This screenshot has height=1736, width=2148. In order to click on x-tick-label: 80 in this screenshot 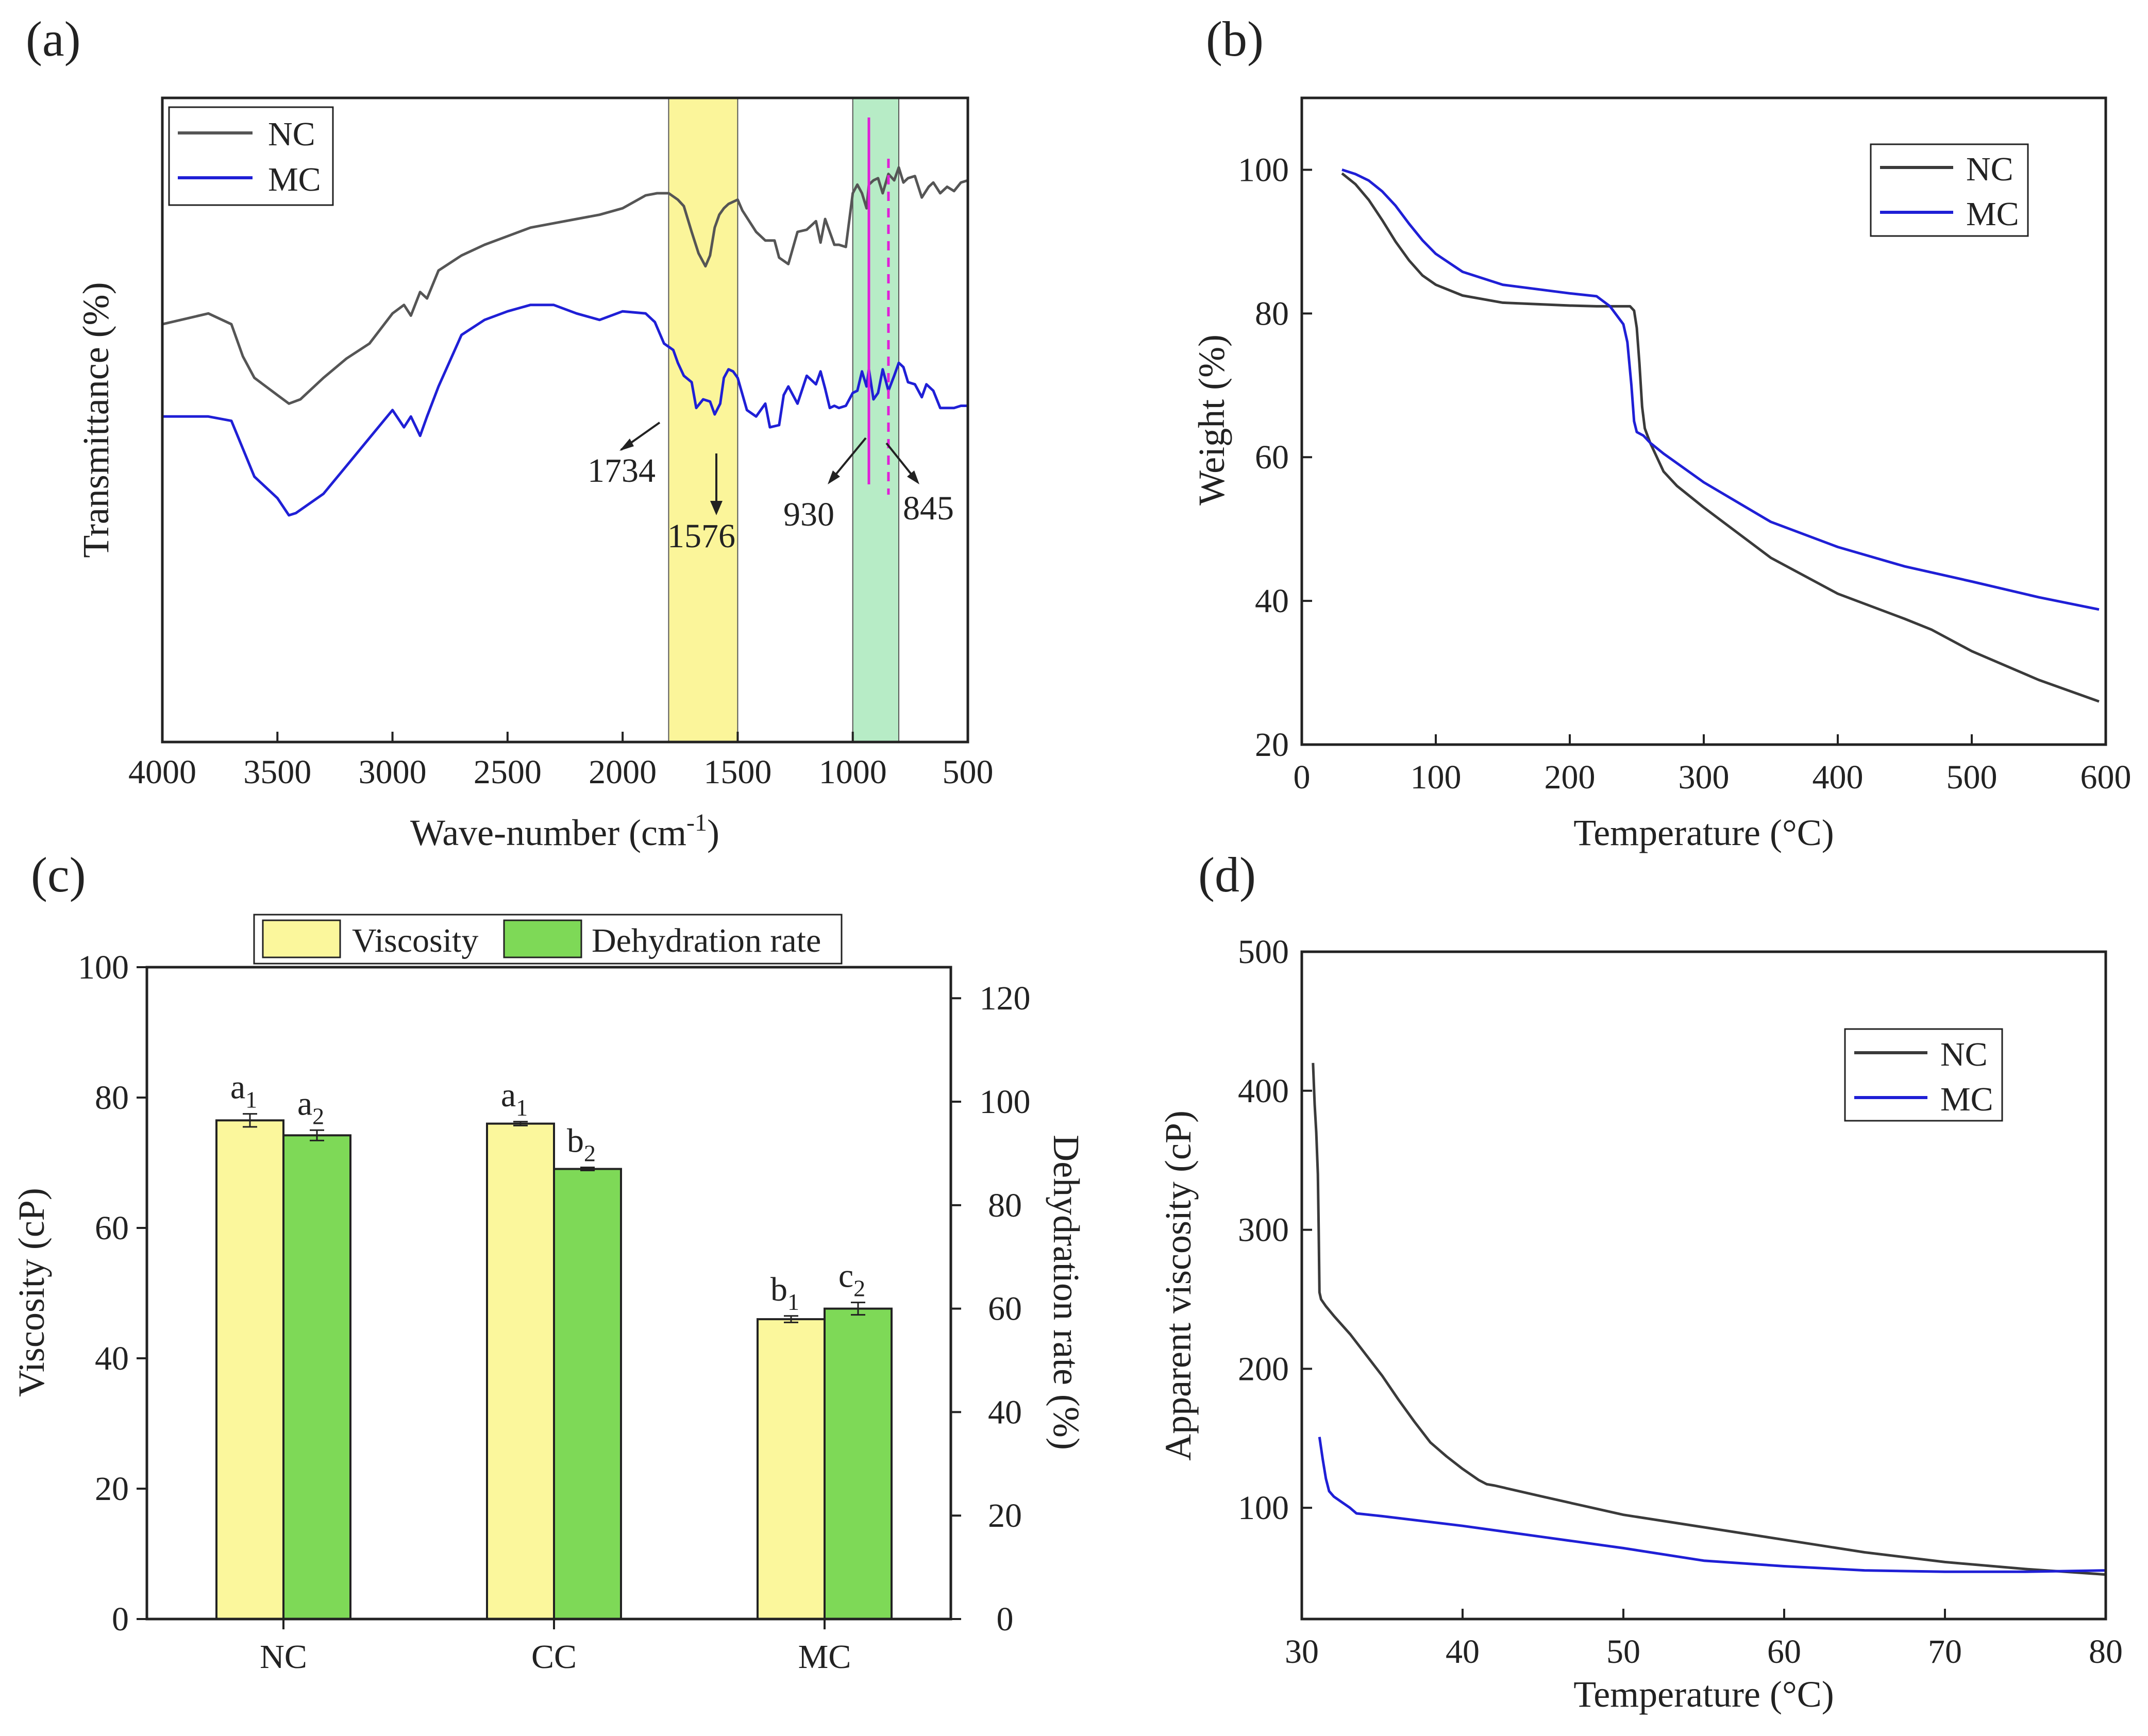, I will do `click(2106, 1652)`.